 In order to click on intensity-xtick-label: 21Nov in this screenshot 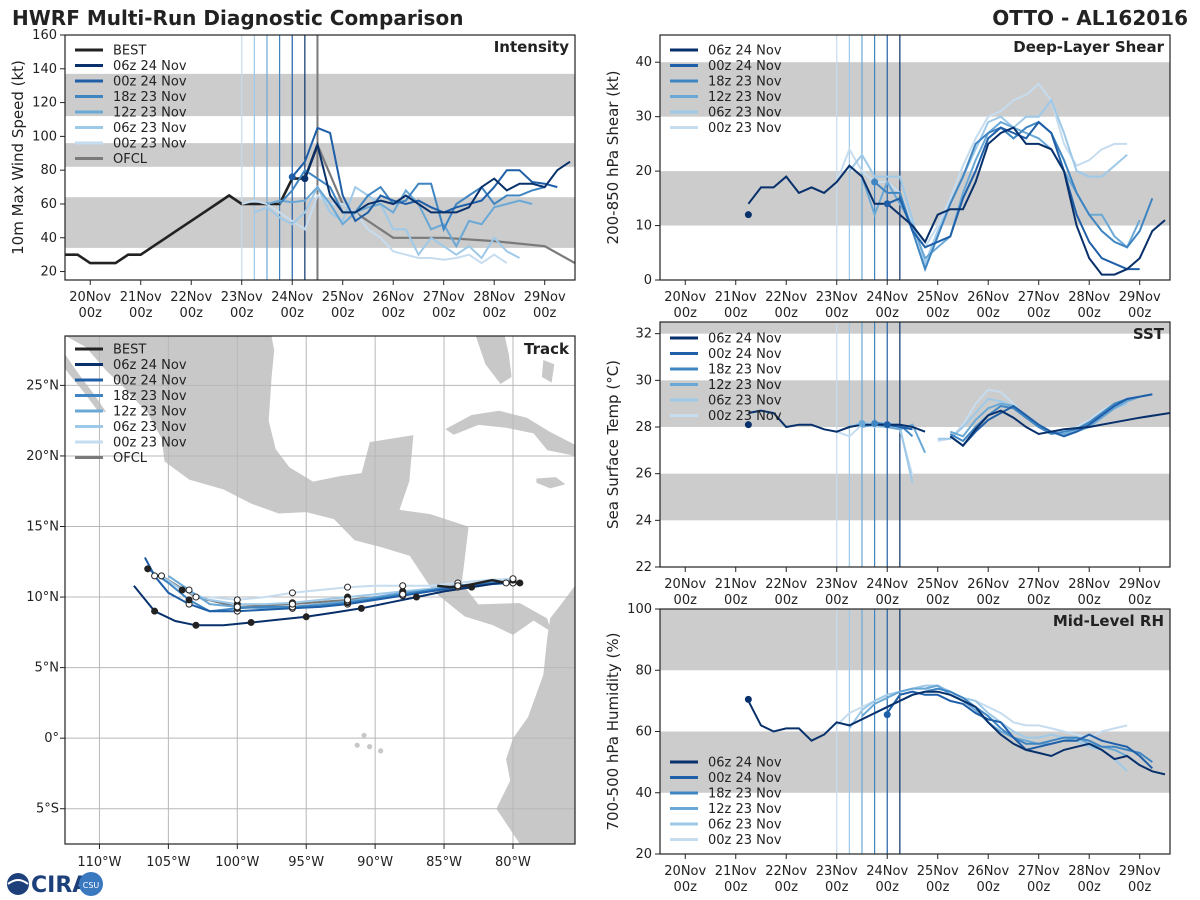, I will do `click(141, 297)`.